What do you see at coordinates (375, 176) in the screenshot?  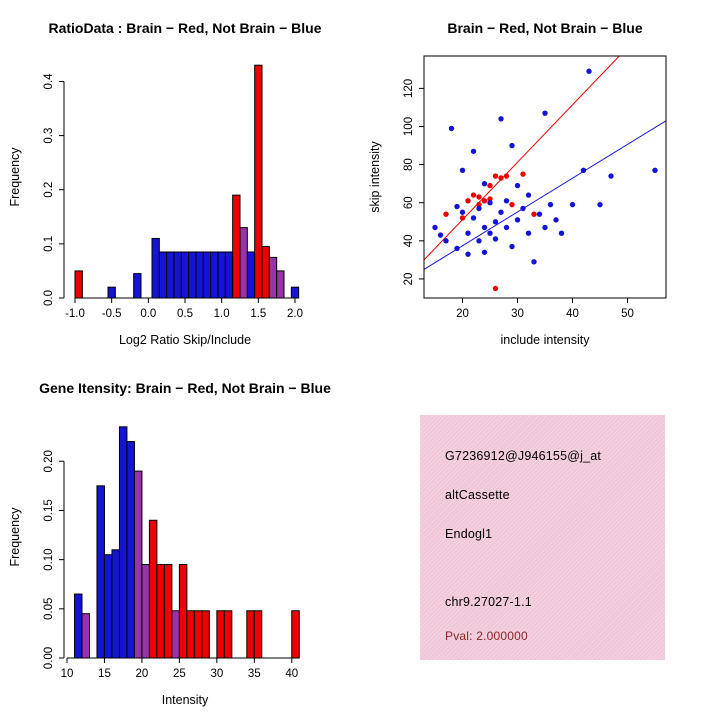 I see `y-axis-label: skip intensity` at bounding box center [375, 176].